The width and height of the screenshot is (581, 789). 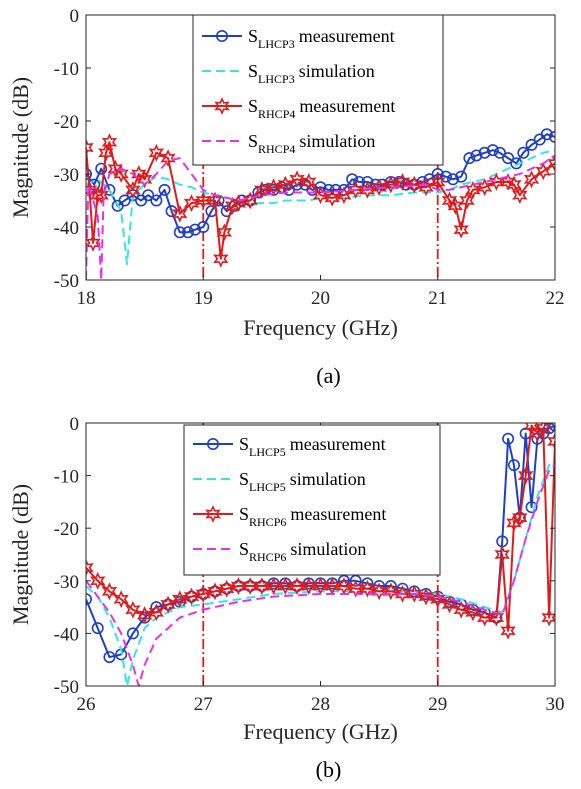 What do you see at coordinates (66, 69) in the screenshot?
I see `y-tick-label: -10` at bounding box center [66, 69].